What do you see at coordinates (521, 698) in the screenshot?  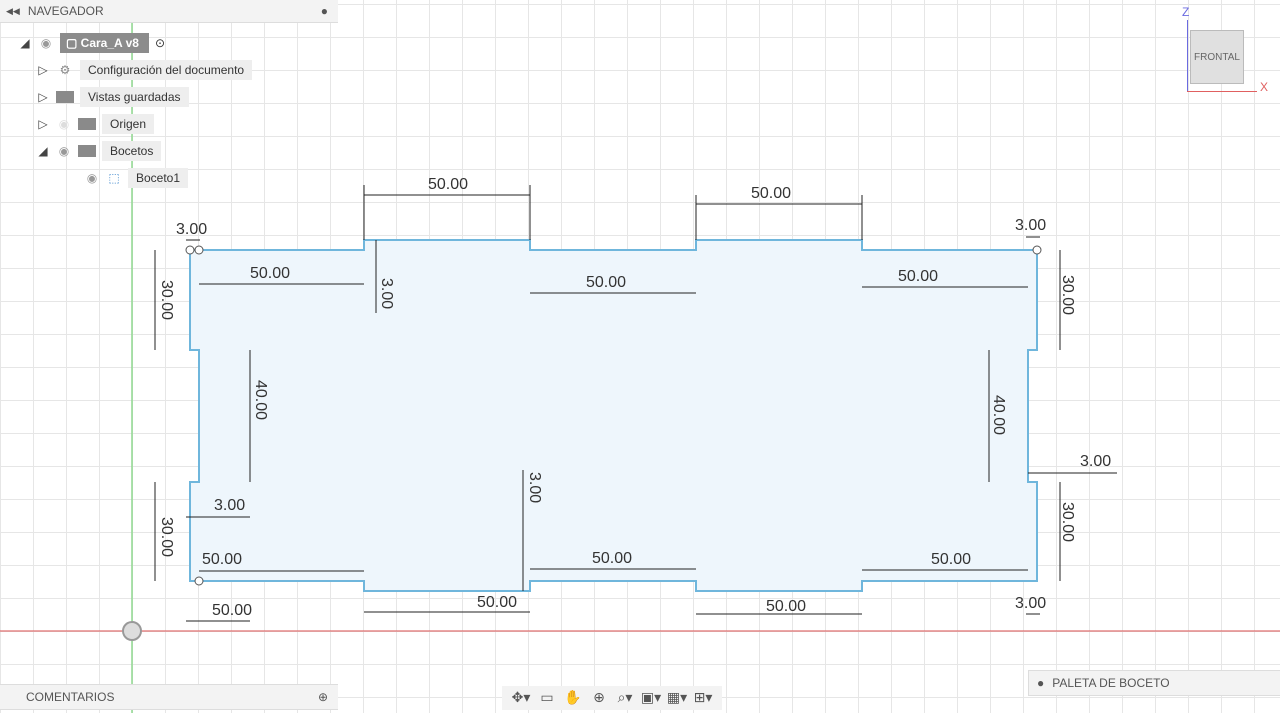 I see `orbit-icon: ✥▾` at bounding box center [521, 698].